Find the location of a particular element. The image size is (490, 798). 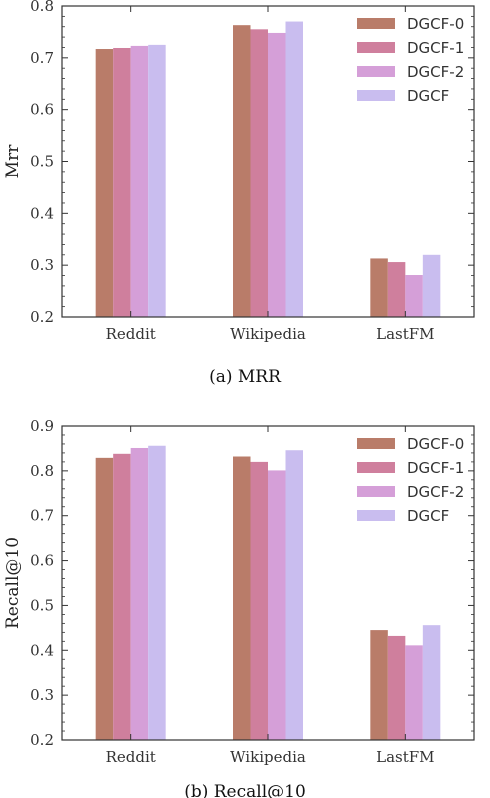

figure-caption: (a) MRR is located at coordinates (245, 377).